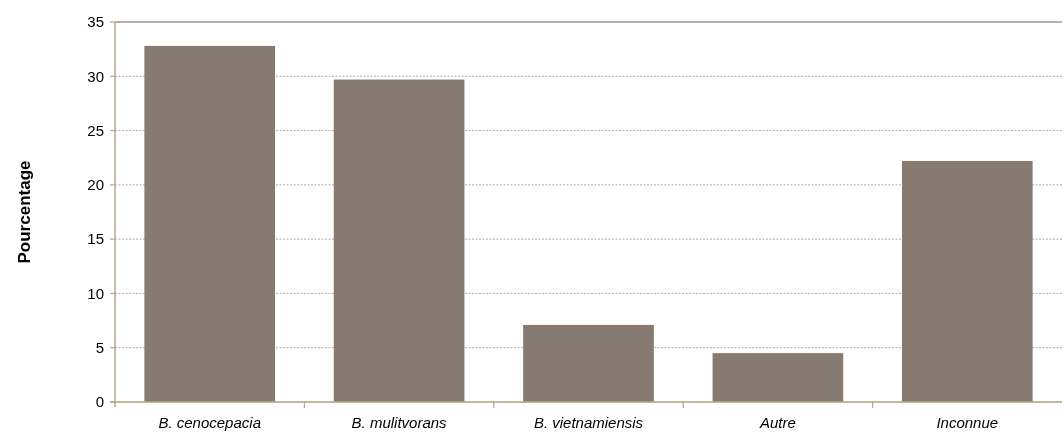  I want to click on y-tick-label: 25, so click(95, 130).